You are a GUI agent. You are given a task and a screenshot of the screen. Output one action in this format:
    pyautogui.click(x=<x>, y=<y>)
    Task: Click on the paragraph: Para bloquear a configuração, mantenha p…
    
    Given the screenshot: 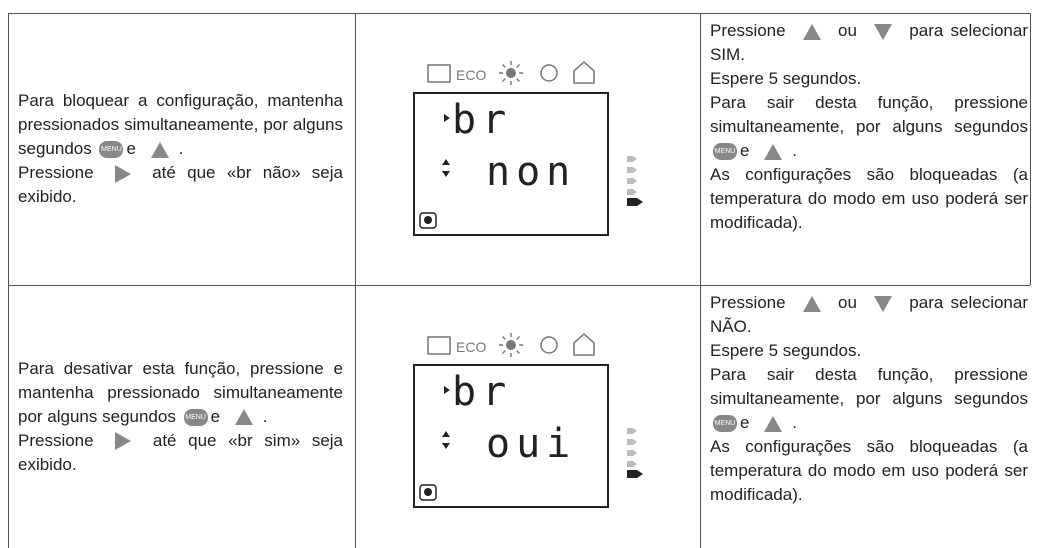 What is the action you would take?
    pyautogui.click(x=180, y=125)
    